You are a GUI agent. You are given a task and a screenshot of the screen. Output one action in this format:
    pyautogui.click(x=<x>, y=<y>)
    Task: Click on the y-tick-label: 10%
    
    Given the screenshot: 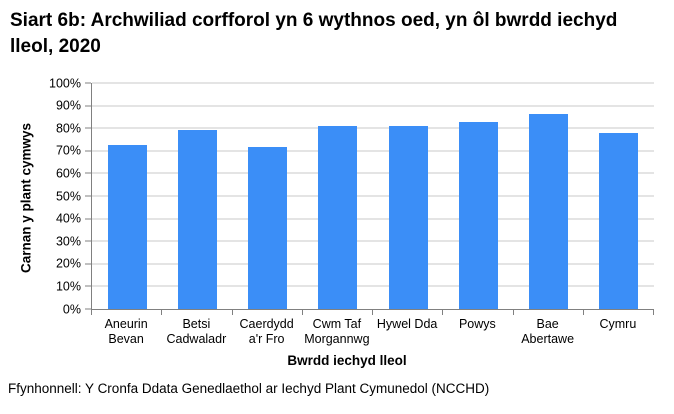 What is the action you would take?
    pyautogui.click(x=68, y=286)
    